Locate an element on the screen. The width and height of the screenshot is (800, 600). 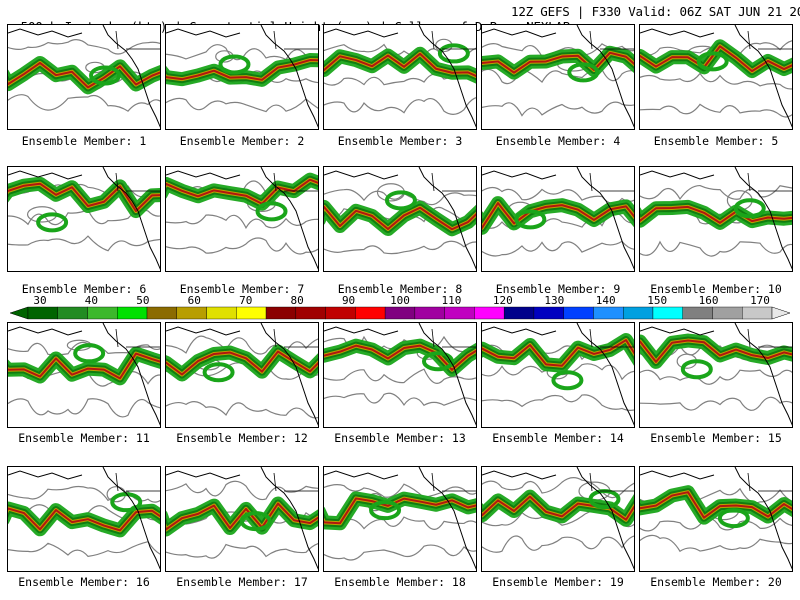
member-label: Ensemble Member: 4 is located at coordinates (558, 141).